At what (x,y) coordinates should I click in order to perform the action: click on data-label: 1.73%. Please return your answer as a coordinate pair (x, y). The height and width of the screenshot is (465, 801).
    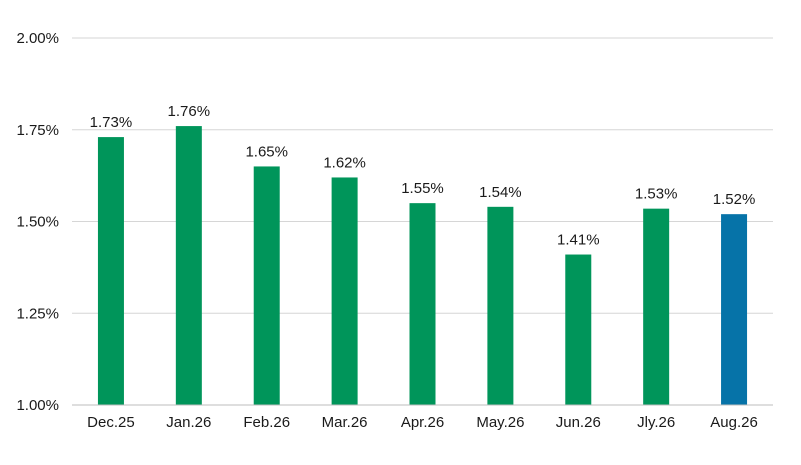
    Looking at the image, I should click on (111, 122).